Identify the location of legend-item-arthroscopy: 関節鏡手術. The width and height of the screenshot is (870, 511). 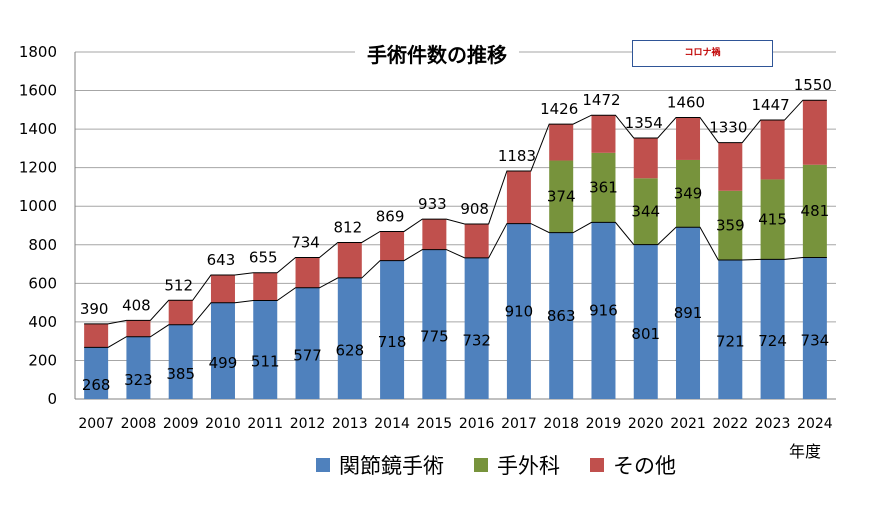
(380, 465).